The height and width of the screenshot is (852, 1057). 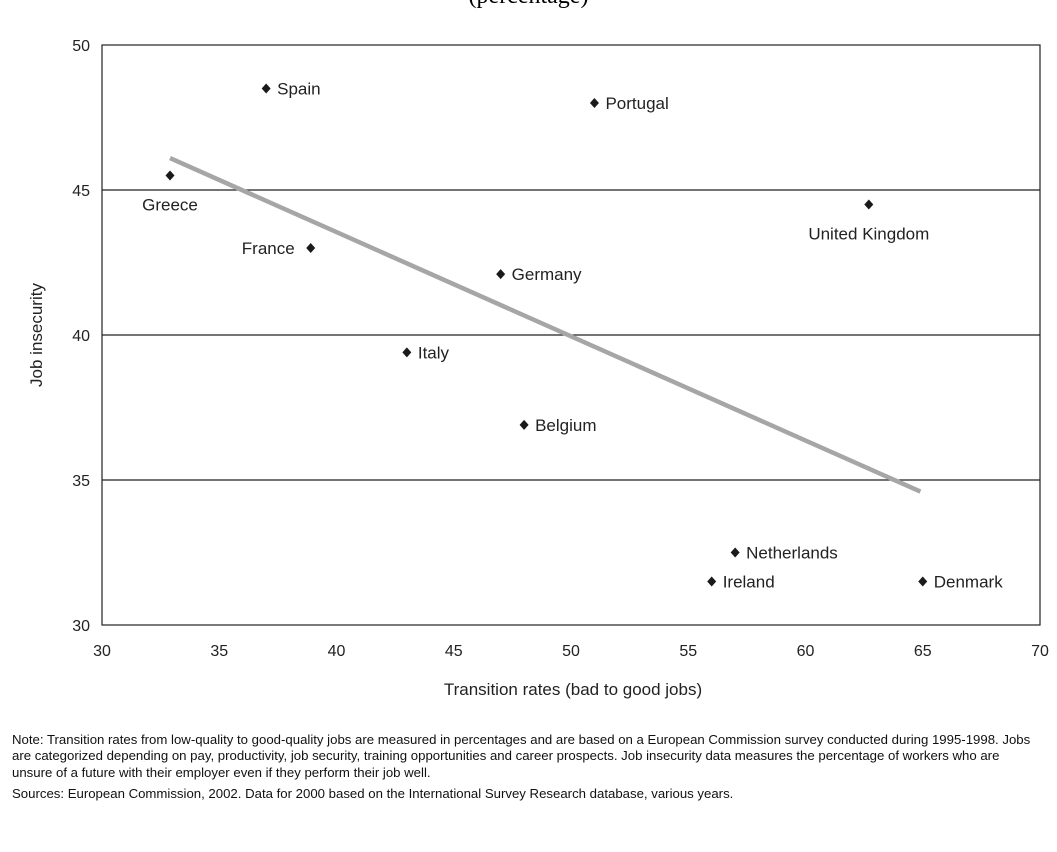 What do you see at coordinates (81, 481) in the screenshot?
I see `y-tick-label: 35` at bounding box center [81, 481].